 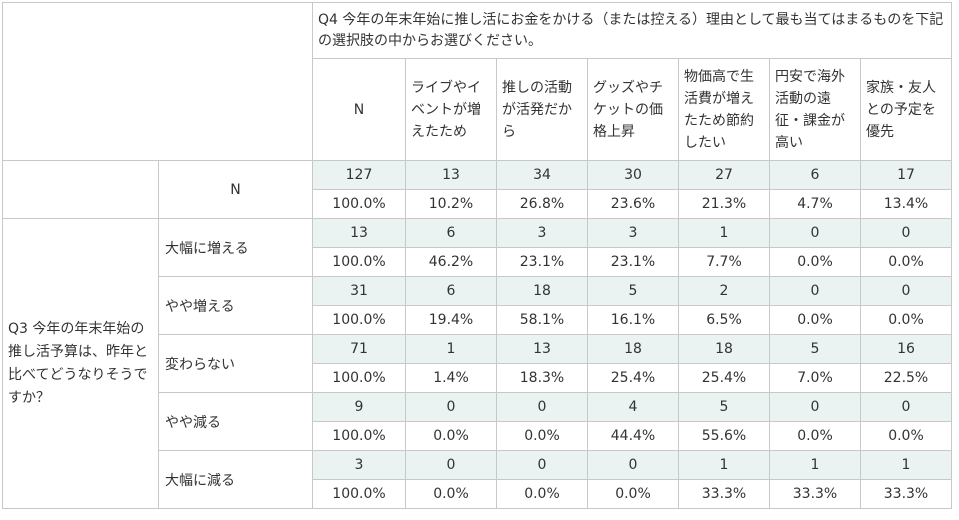 What do you see at coordinates (451, 204) in the screenshot?
I see `percent-cell: 10.2%` at bounding box center [451, 204].